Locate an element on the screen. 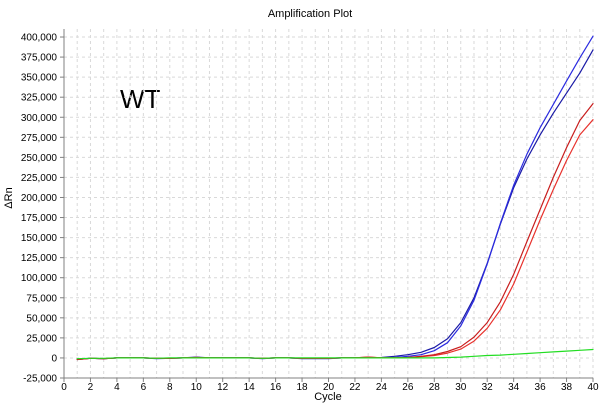 This screenshot has height=410, width=604. x-tick-label: 26 is located at coordinates (408, 387).